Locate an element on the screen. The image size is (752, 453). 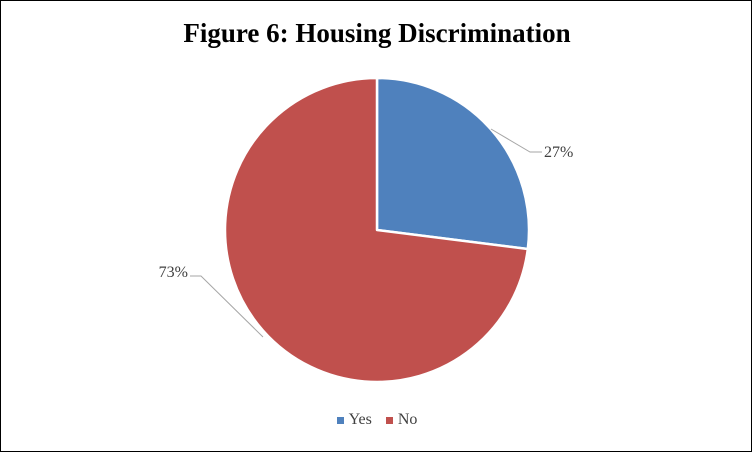
chart-title: Figure 6: Housing Discrimination is located at coordinates (377, 33).